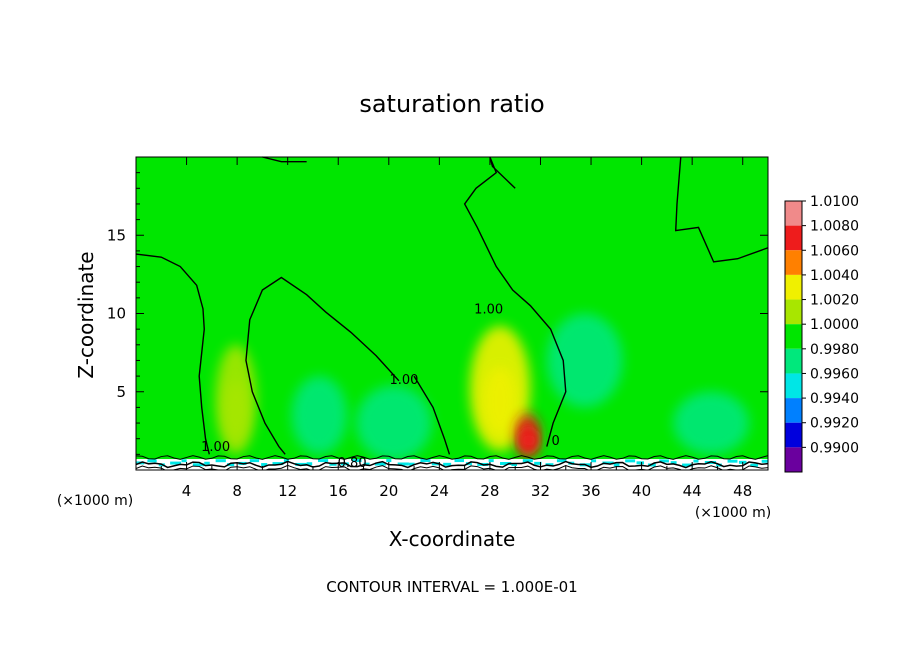 The width and height of the screenshot is (904, 654). Describe the element at coordinates (834, 399) in the screenshot. I see `colorbar-label-8: 0.9940` at that location.